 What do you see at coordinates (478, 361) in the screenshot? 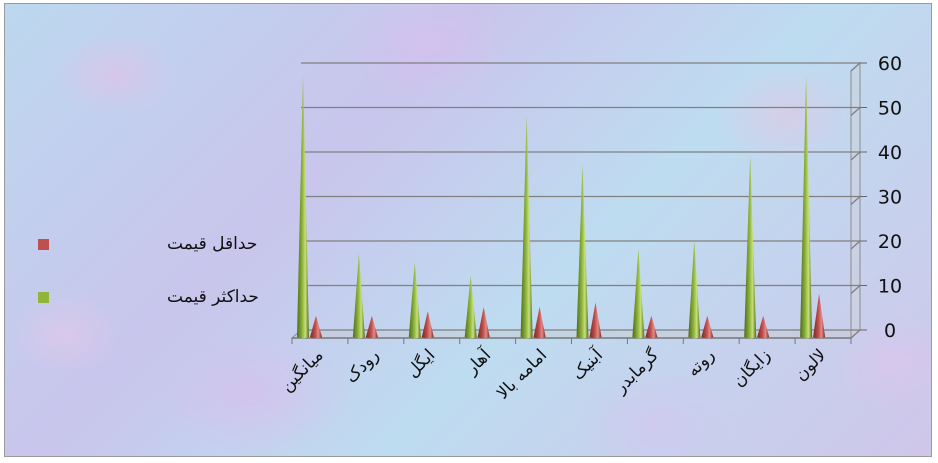
I see `x-category-label: آهار` at bounding box center [478, 361].